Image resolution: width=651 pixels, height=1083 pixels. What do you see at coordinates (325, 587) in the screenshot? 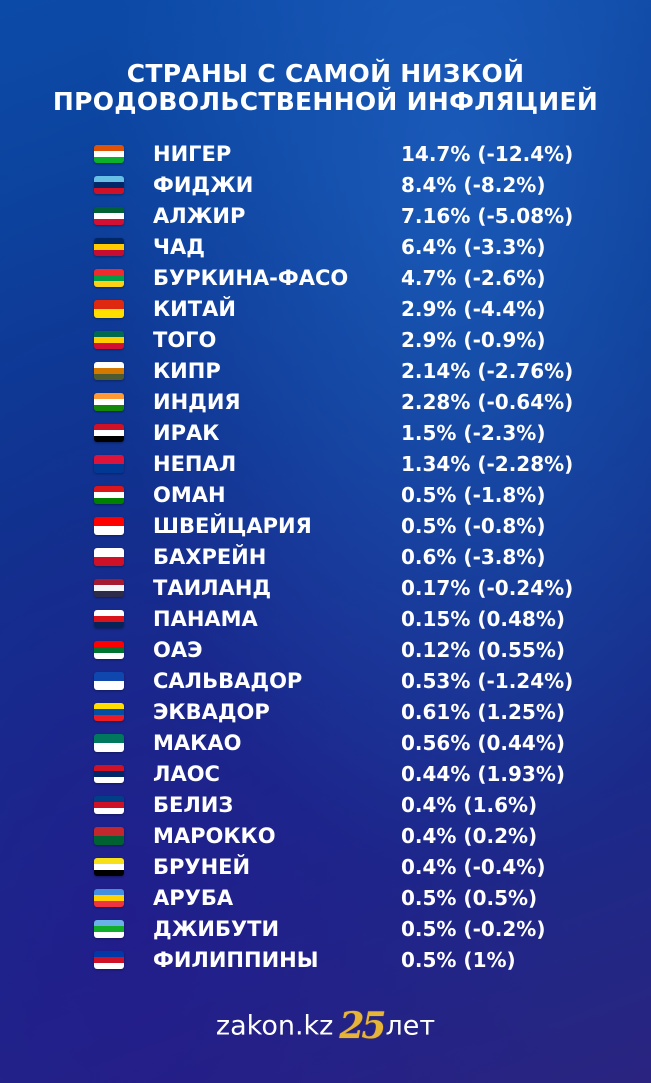
I see `country-row: ТАИЛАНД 0.17% (-0.24%)` at bounding box center [325, 587].